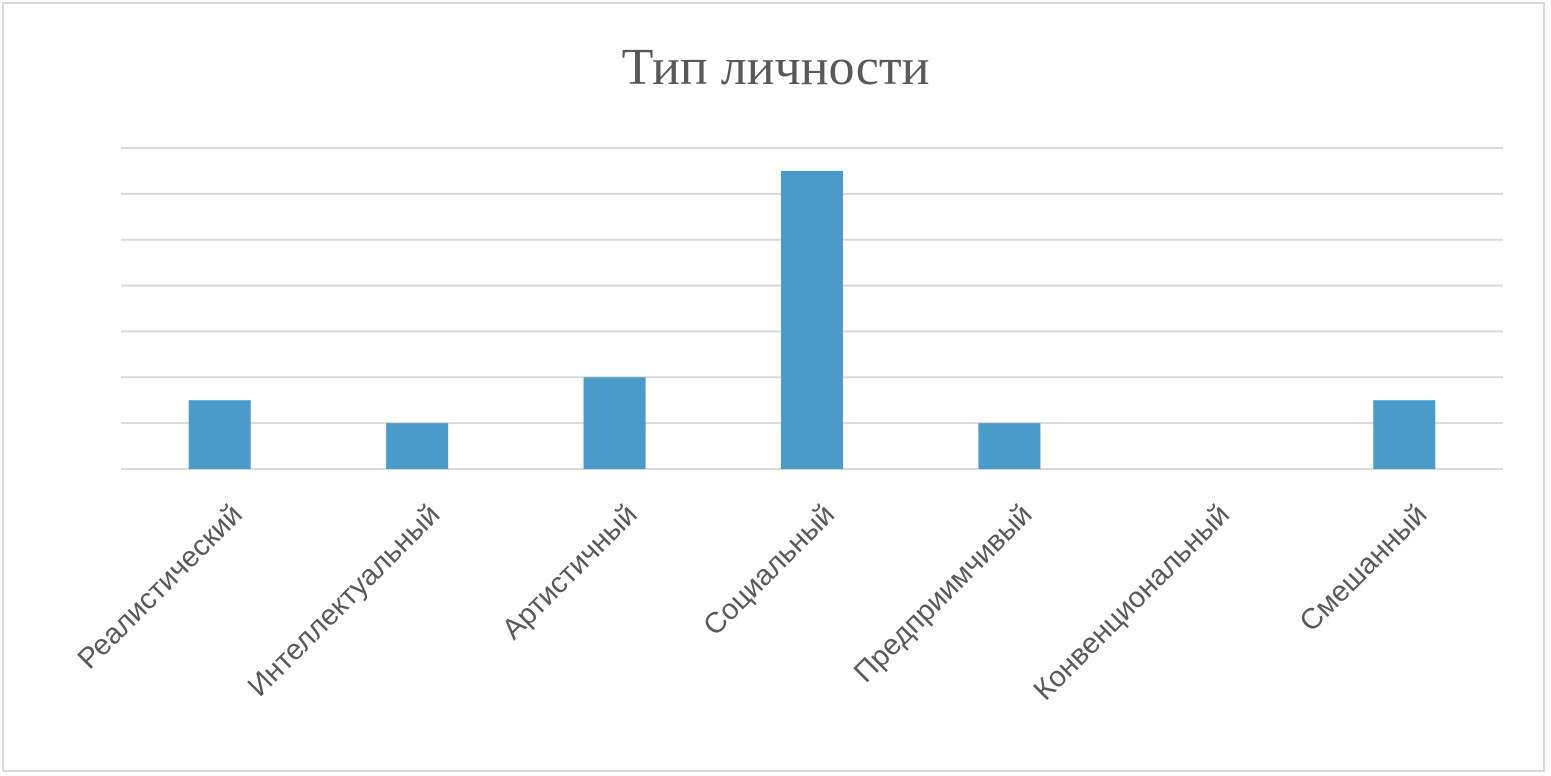 The height and width of the screenshot is (776, 1551). Describe the element at coordinates (1132, 602) in the screenshot. I see `x-tick-label: Конвенциональный` at that location.